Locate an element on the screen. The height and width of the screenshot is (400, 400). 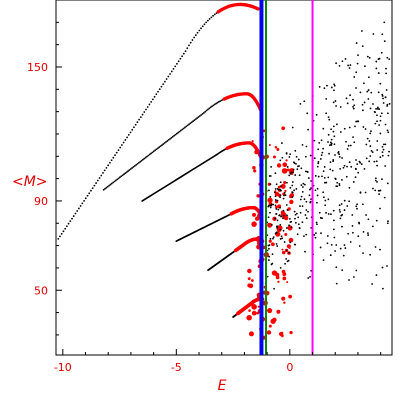
y-axis-label: <M> is located at coordinates (30, 182).